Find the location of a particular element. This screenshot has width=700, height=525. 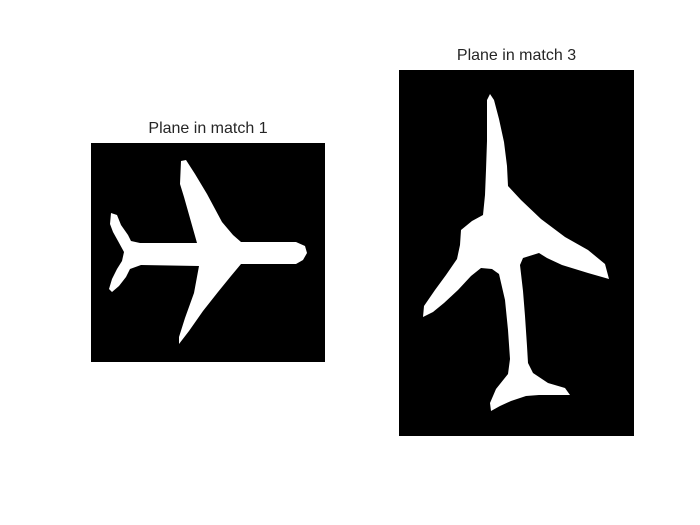

panel-title-match-1: Plane in match 1 is located at coordinates (208, 128).